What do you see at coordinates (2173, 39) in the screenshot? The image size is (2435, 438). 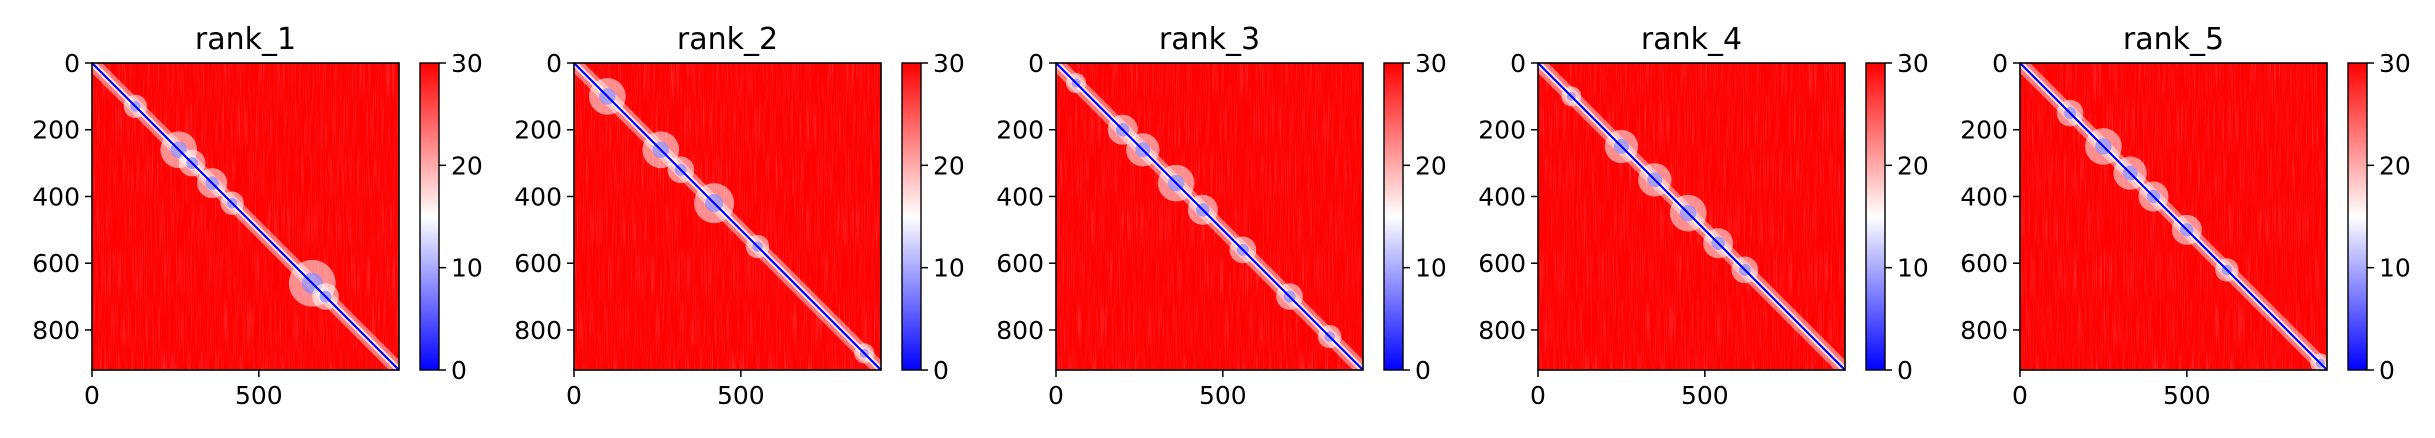 I see `chart-title: rank_5` at bounding box center [2173, 39].